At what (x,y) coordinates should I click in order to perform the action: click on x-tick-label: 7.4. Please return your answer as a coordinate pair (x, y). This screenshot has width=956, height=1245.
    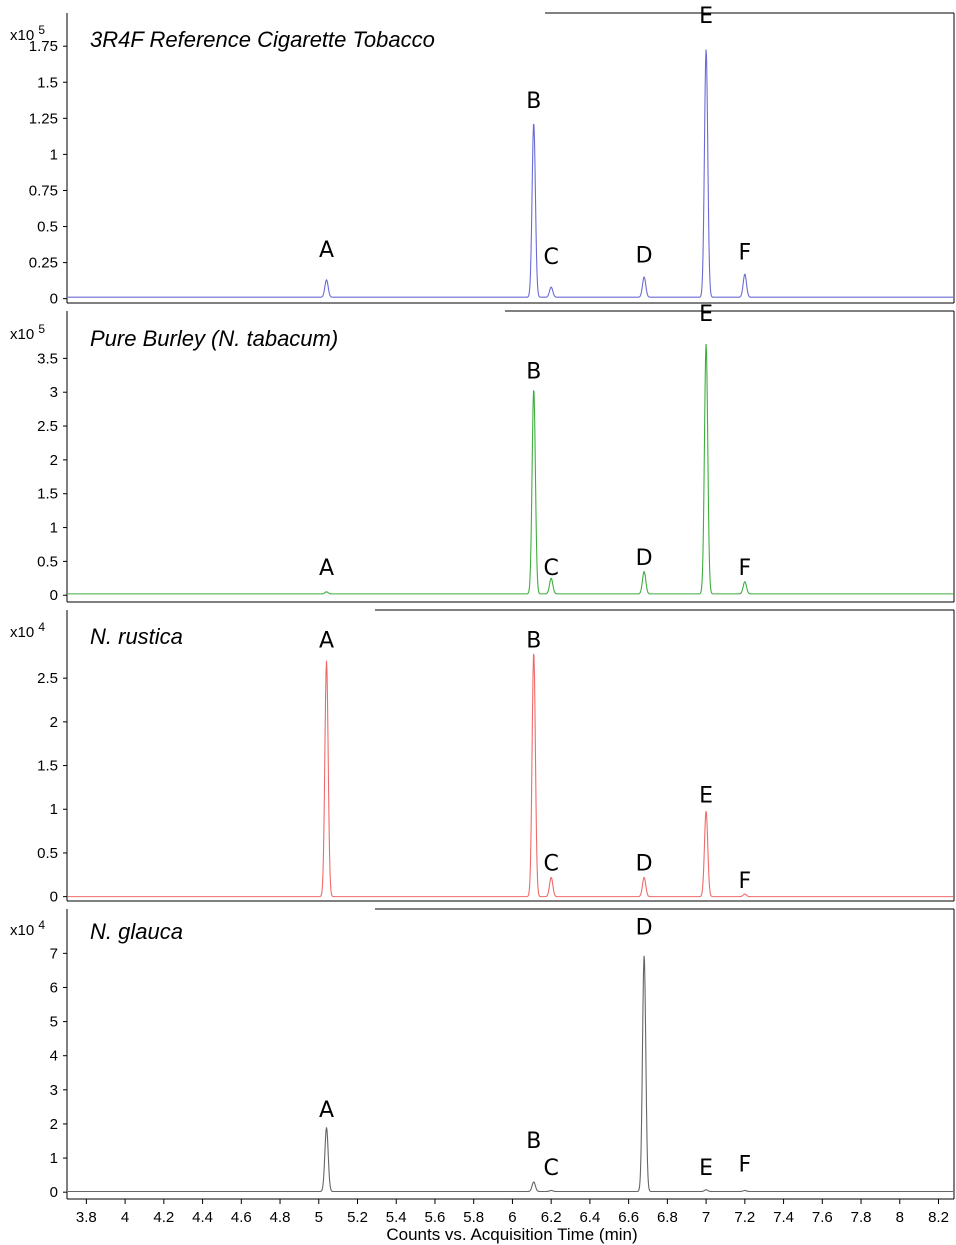
    Looking at the image, I should click on (783, 1217).